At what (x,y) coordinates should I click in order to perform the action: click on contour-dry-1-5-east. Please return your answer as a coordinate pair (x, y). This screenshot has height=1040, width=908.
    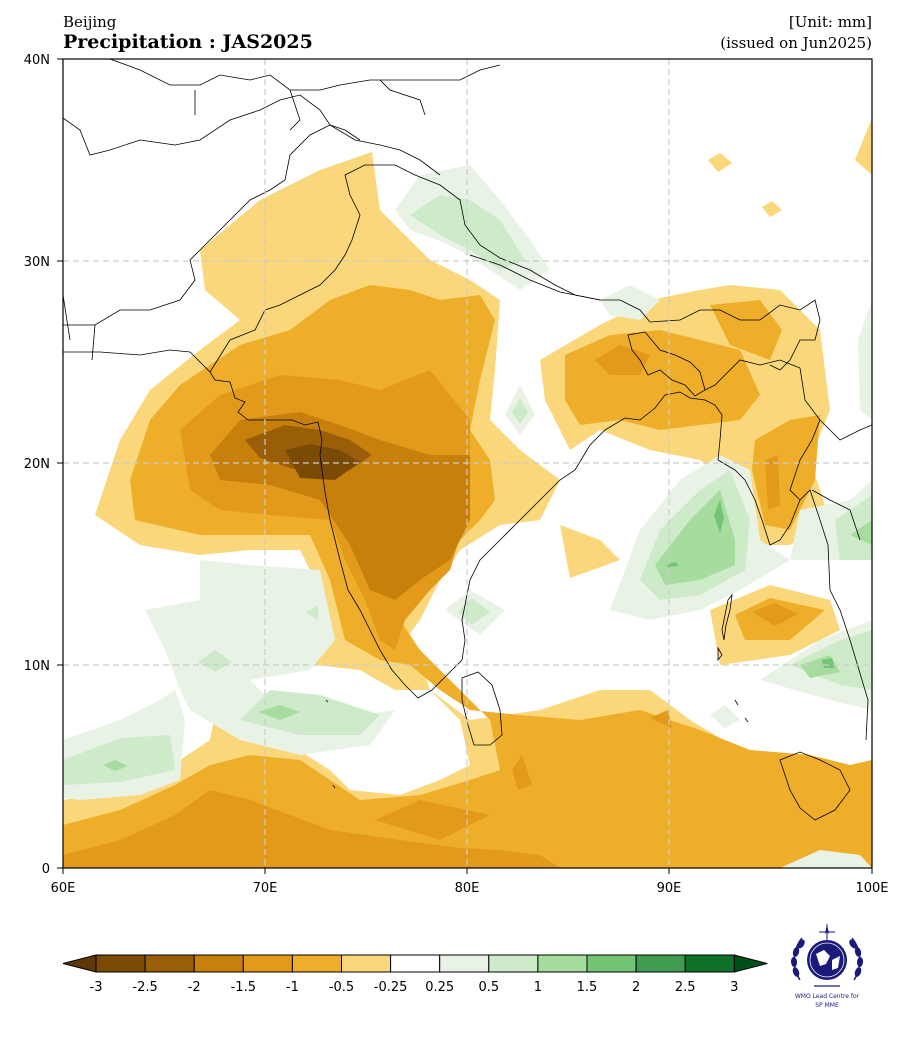
    Looking at the image, I should click on (622, 360).